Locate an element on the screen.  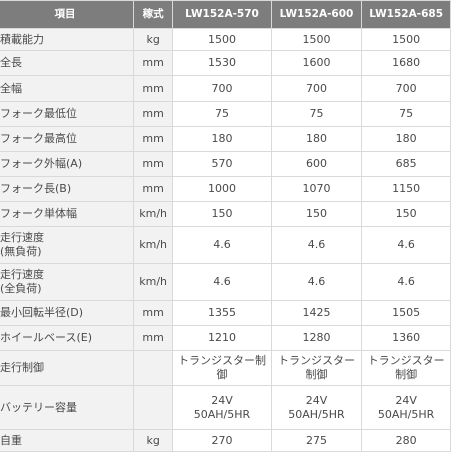
header-model-600: LW152A-600 is located at coordinates (316, 14).